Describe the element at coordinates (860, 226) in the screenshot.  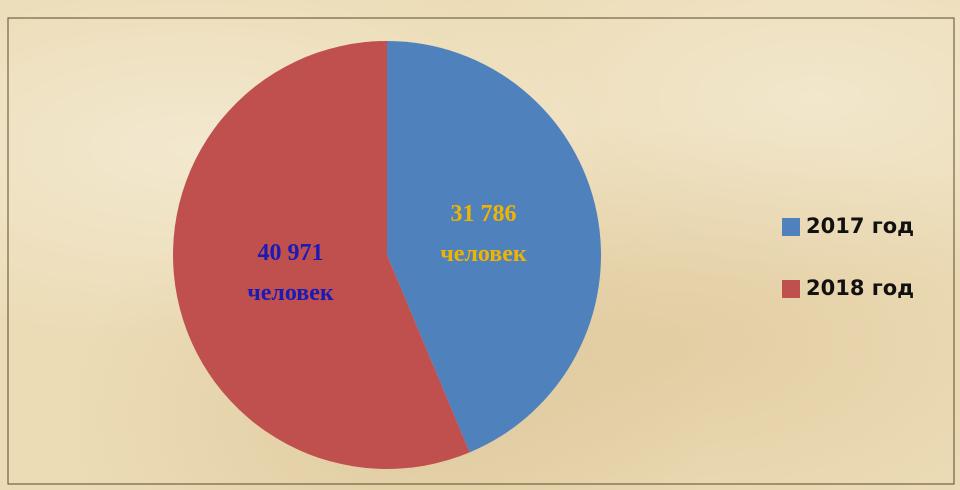
I see `legend-label: 2017 год` at that location.